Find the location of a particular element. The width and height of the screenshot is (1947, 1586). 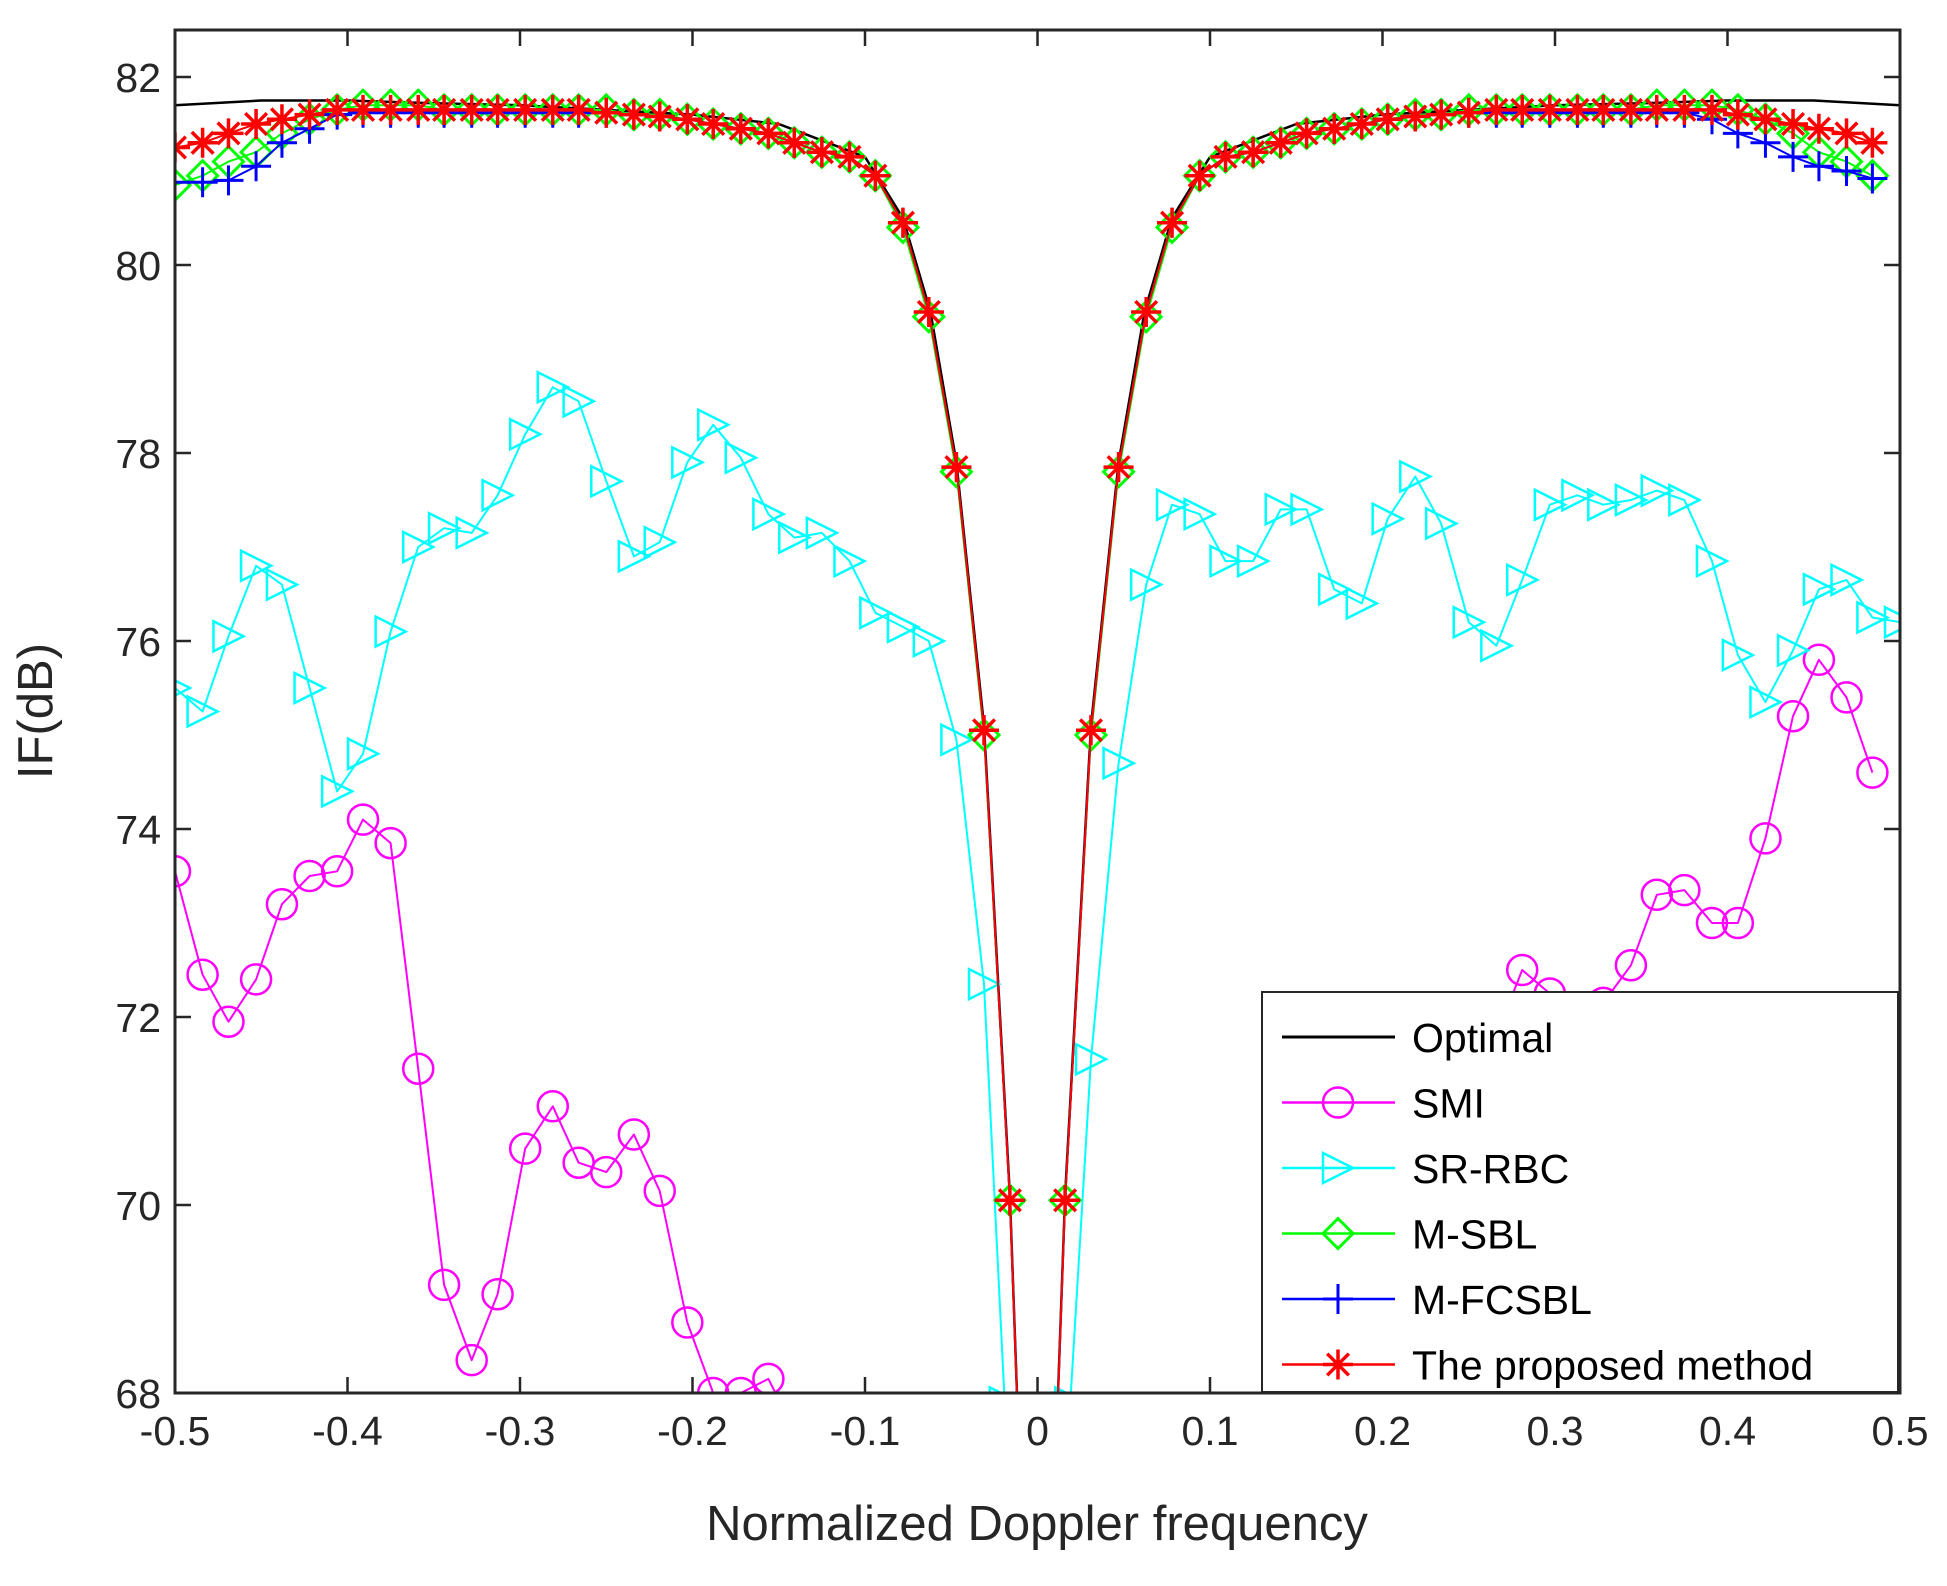

legend-label: SMI is located at coordinates (1448, 1104).